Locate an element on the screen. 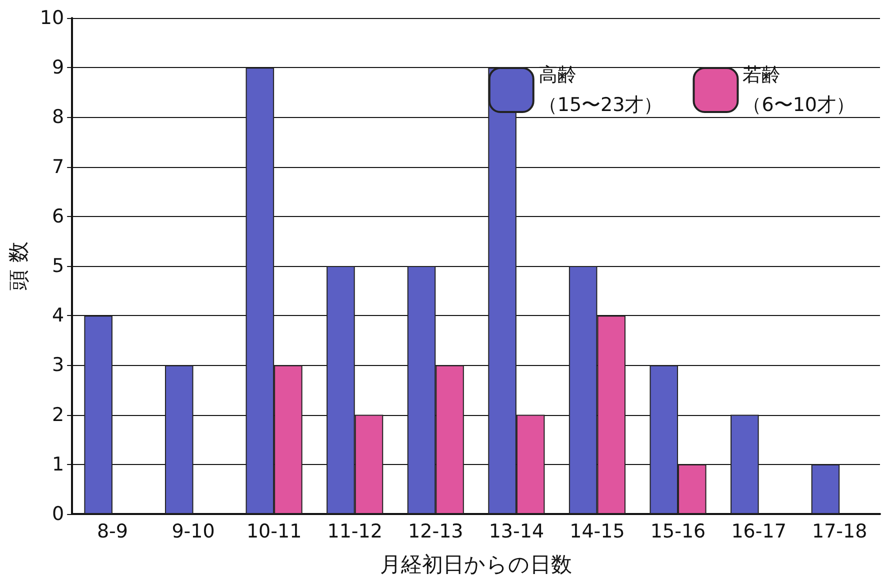 The width and height of the screenshot is (890, 584). x-tick-label: 17-18 is located at coordinates (840, 531).